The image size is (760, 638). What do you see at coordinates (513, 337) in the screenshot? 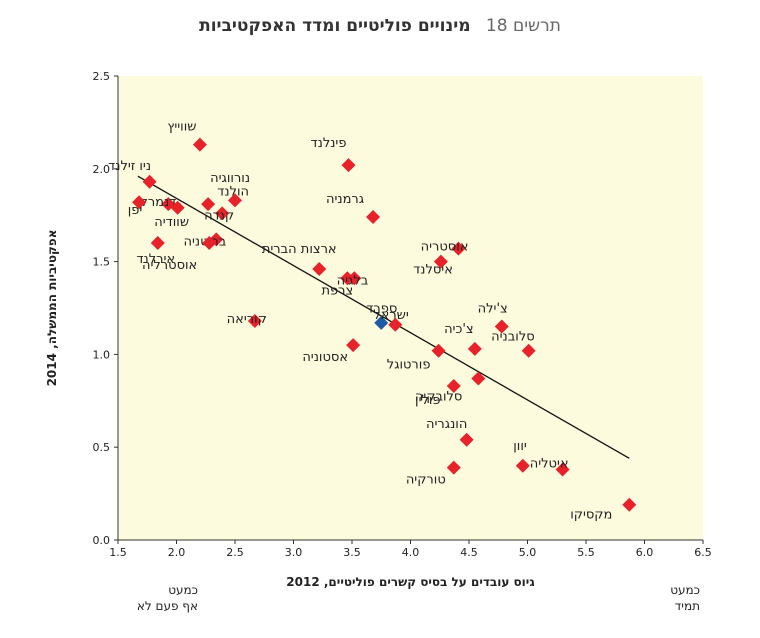
I see `data-point-label: סלובניה` at bounding box center [513, 337].